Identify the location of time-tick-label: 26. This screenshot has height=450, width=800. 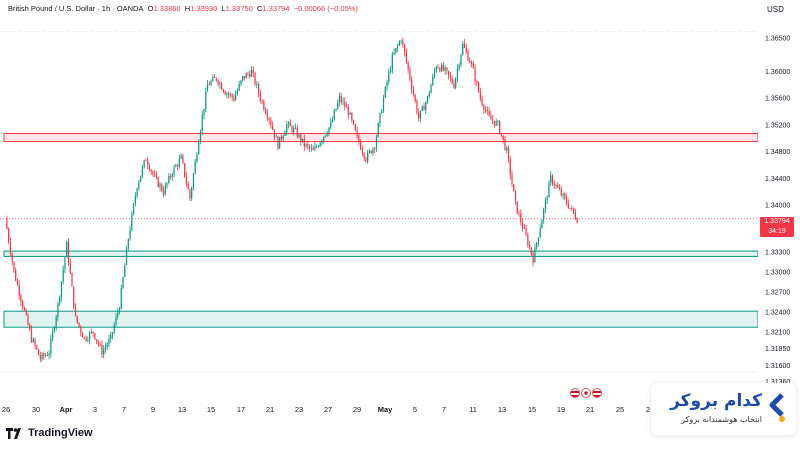
(6, 409).